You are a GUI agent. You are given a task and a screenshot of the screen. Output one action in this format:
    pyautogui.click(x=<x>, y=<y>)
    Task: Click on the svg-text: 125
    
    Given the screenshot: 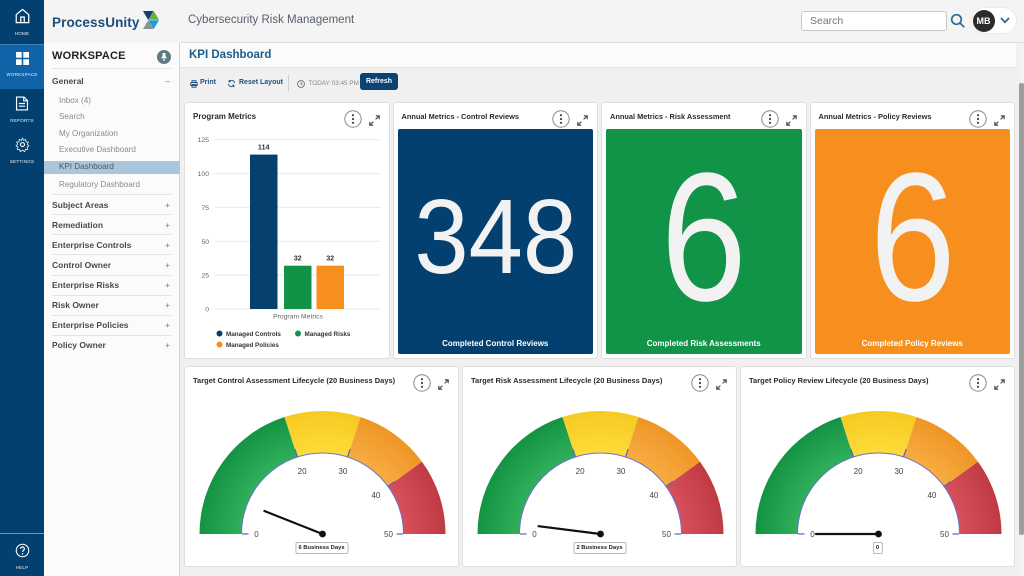 What is the action you would take?
    pyautogui.click(x=204, y=140)
    